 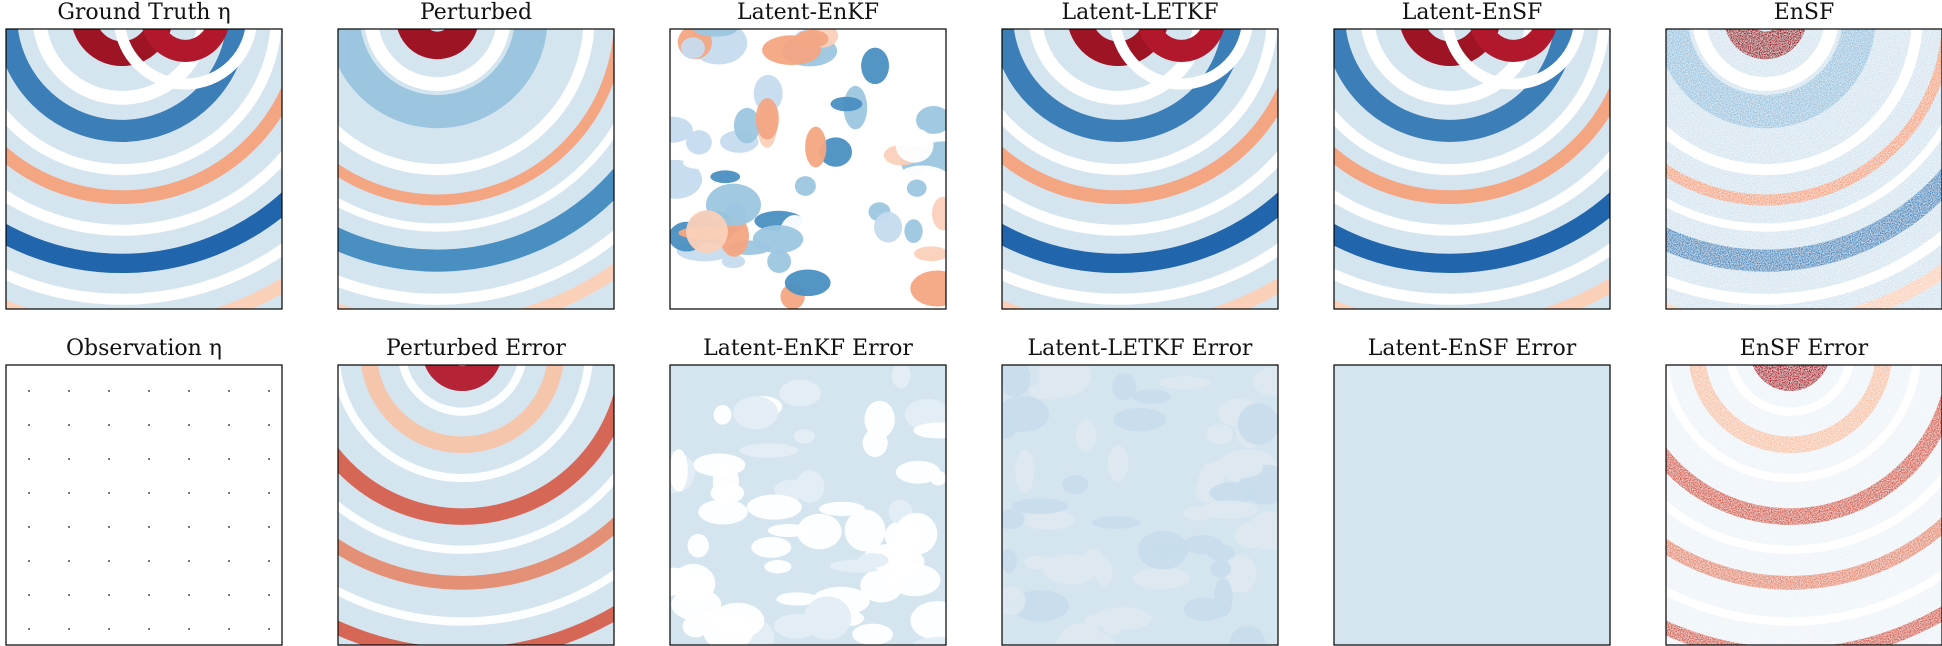 I want to click on panel-title: Ground Truth η, so click(x=143, y=12).